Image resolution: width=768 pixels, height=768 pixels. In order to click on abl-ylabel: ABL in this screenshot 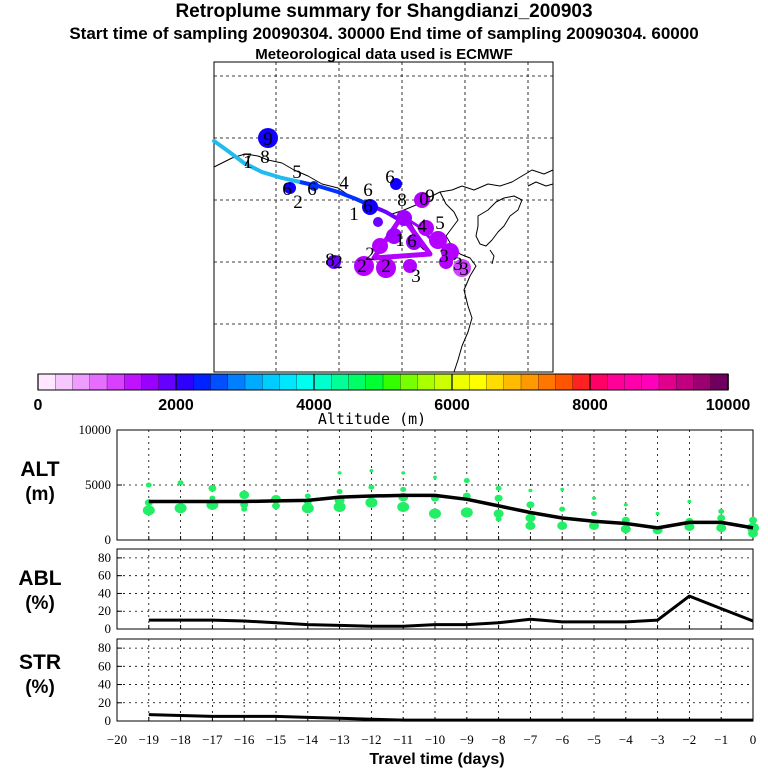, I will do `click(39, 578)`.